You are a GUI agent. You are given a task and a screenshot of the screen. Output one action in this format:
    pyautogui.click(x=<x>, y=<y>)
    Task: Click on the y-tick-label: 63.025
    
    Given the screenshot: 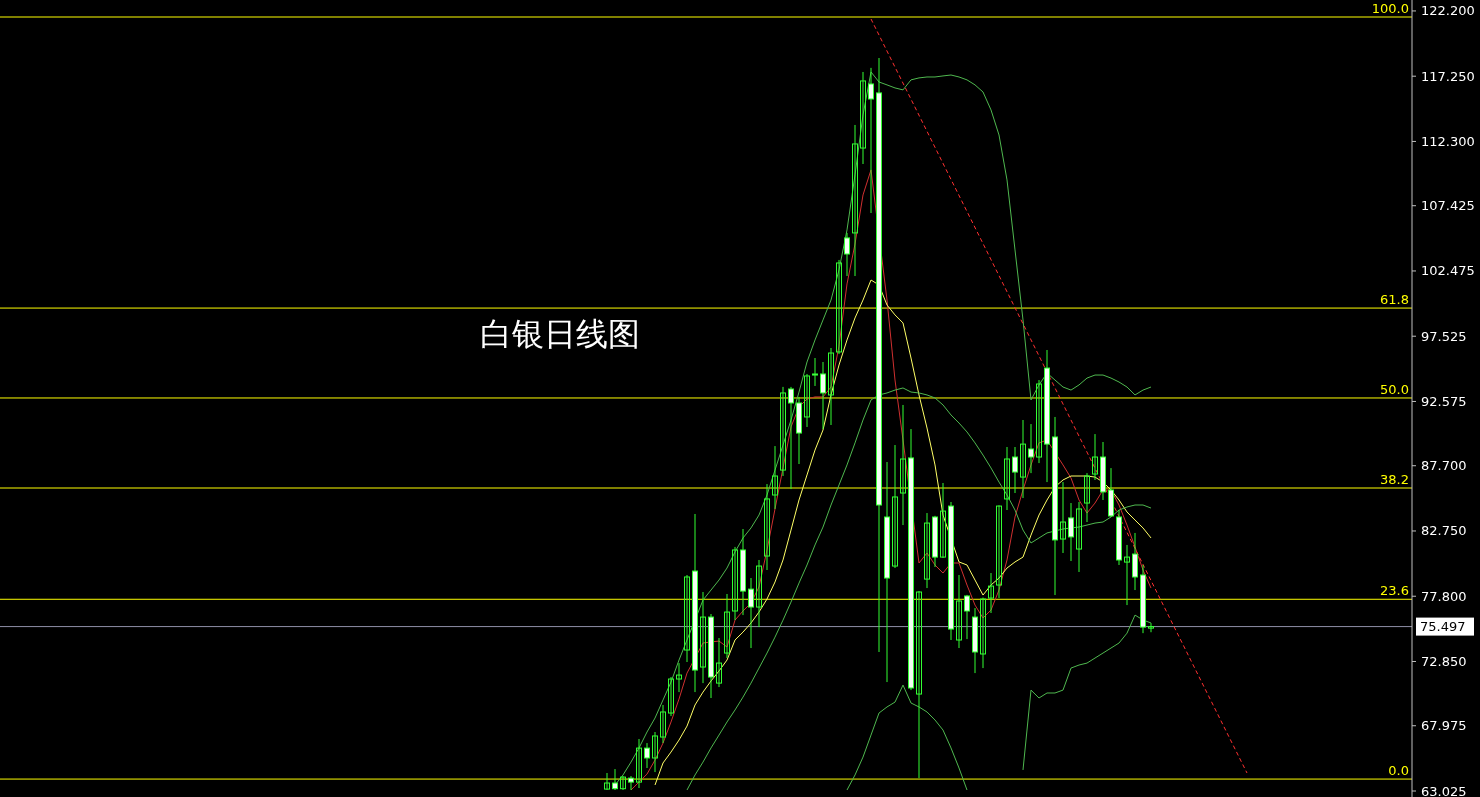 What is the action you would take?
    pyautogui.click(x=1444, y=790)
    